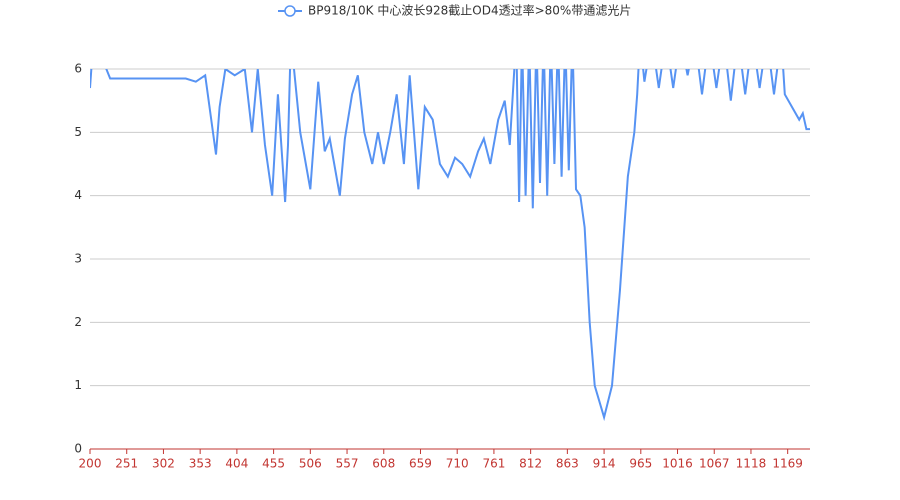  What do you see at coordinates (236, 464) in the screenshot?
I see `x-tick-label: 404` at bounding box center [236, 464].